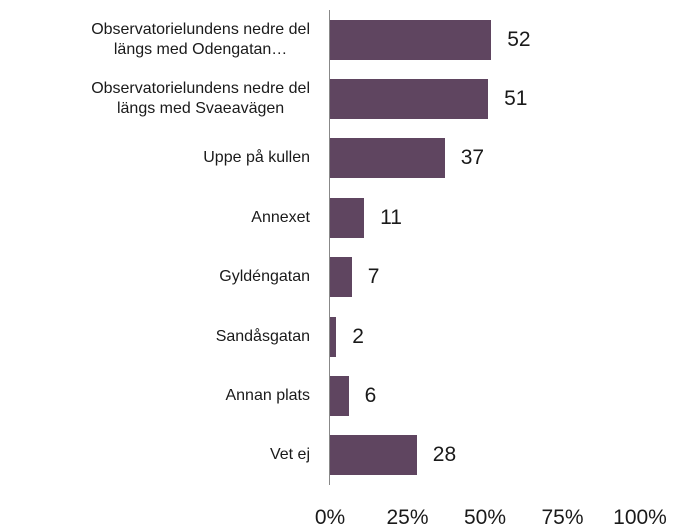  What do you see at coordinates (472, 158) in the screenshot?
I see `value-label: 37` at bounding box center [472, 158].